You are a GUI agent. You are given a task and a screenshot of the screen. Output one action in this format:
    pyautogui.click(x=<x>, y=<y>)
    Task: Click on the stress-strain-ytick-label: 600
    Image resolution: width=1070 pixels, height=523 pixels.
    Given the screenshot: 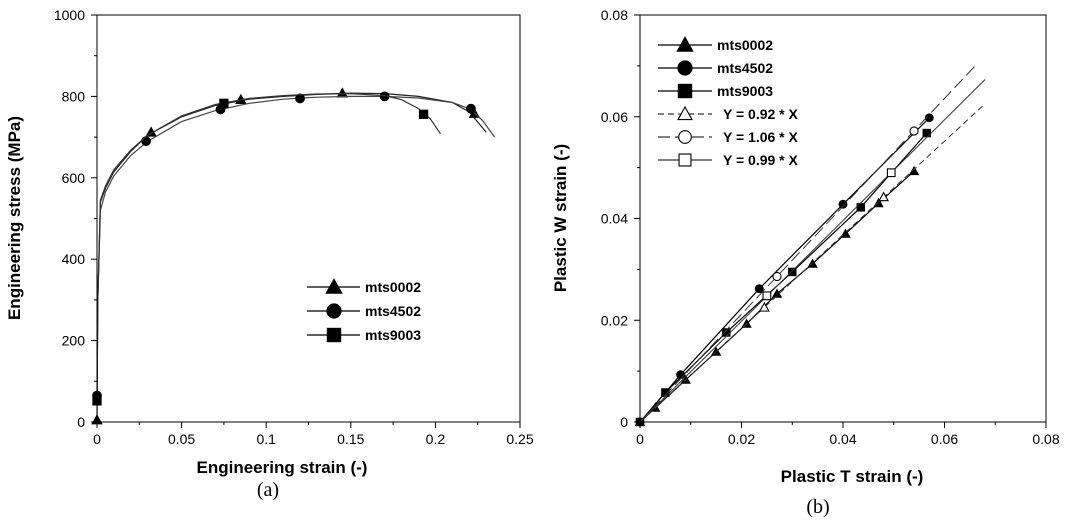 What is the action you would take?
    pyautogui.click(x=74, y=178)
    